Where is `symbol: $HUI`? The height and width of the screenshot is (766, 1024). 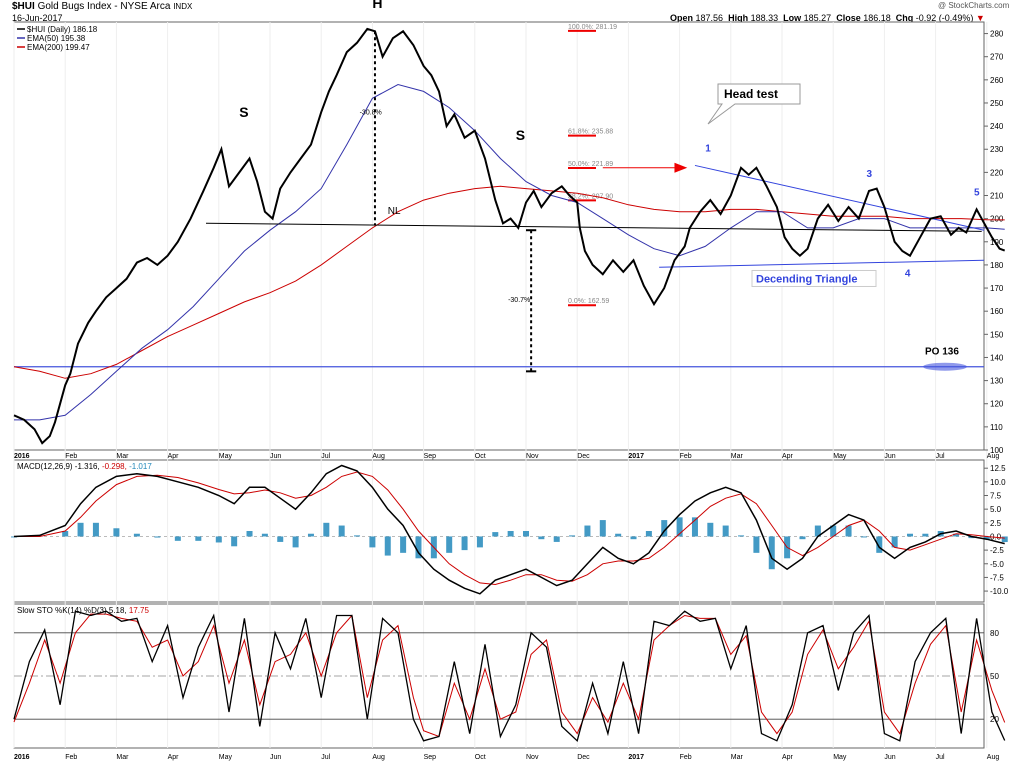
symbol: $HUI is located at coordinates (23, 6).